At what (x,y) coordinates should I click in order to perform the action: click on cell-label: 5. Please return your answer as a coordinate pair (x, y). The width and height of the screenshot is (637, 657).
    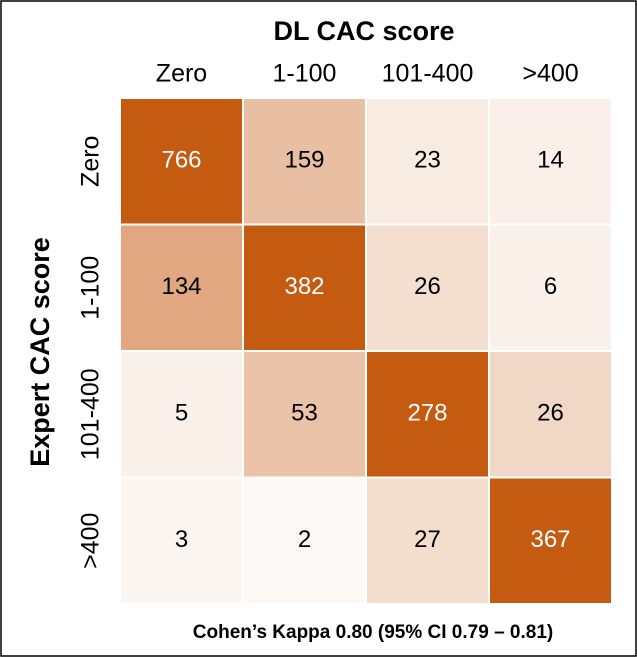
    Looking at the image, I should click on (181, 413).